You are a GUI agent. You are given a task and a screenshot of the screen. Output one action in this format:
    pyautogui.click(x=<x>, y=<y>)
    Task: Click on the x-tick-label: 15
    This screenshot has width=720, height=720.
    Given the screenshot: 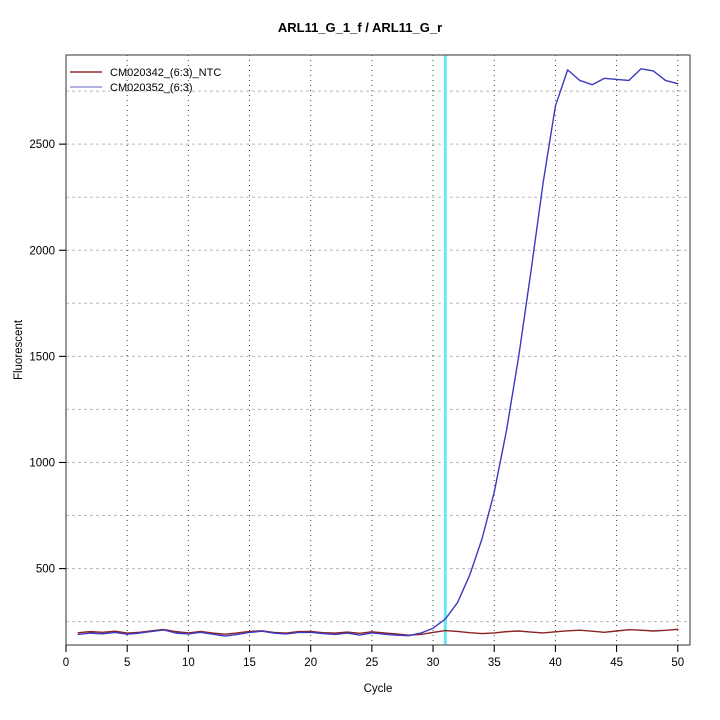 What is the action you would take?
    pyautogui.click(x=249, y=663)
    